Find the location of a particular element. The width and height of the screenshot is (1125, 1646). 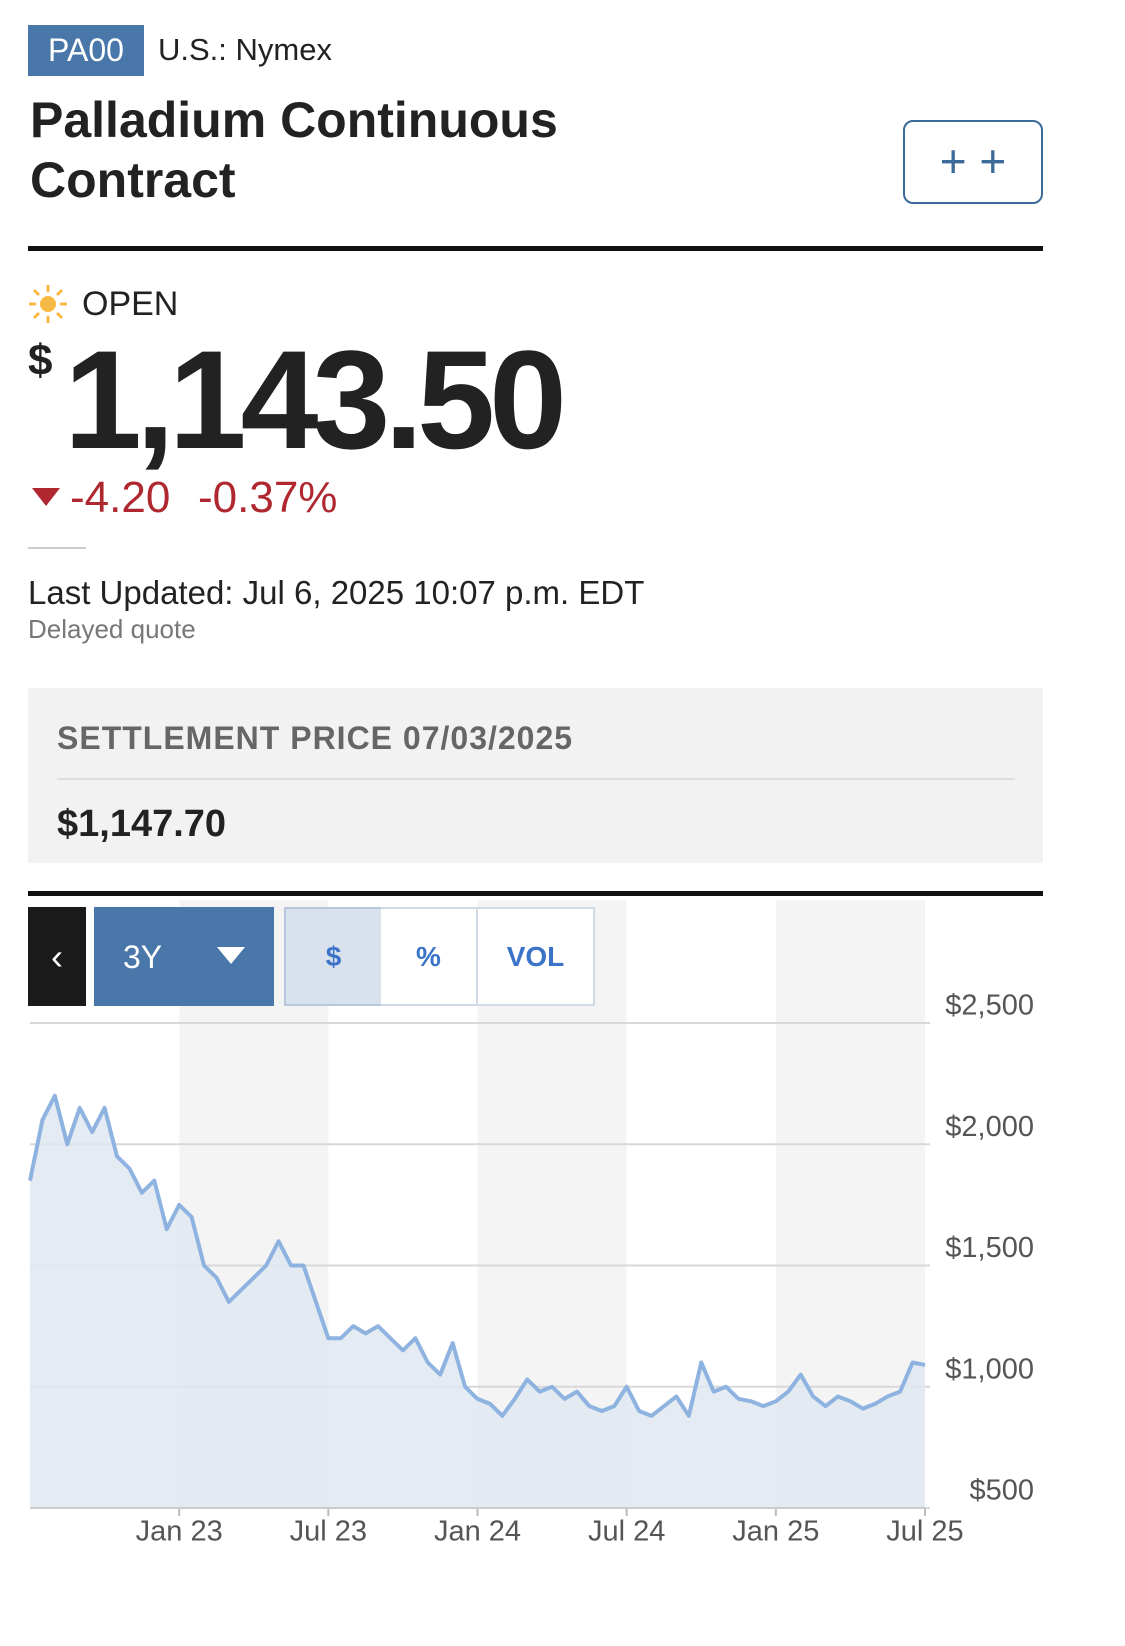

tab-percent: % is located at coordinates (429, 956).